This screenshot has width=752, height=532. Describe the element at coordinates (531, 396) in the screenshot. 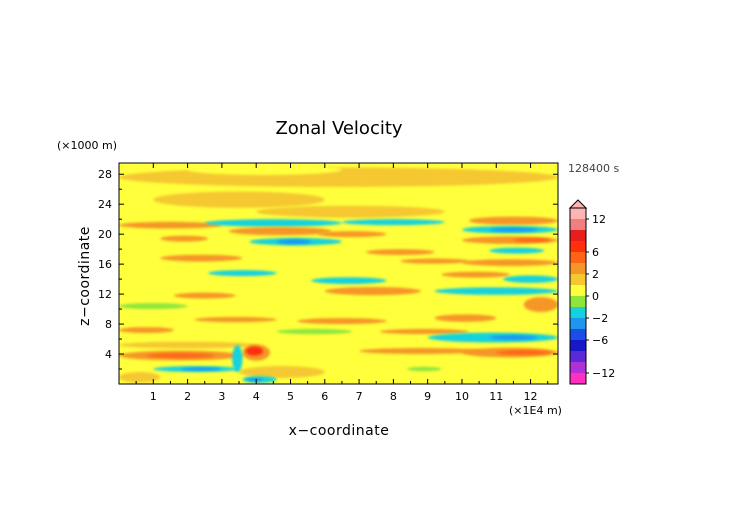

I see `x-tick-label: 12` at that location.